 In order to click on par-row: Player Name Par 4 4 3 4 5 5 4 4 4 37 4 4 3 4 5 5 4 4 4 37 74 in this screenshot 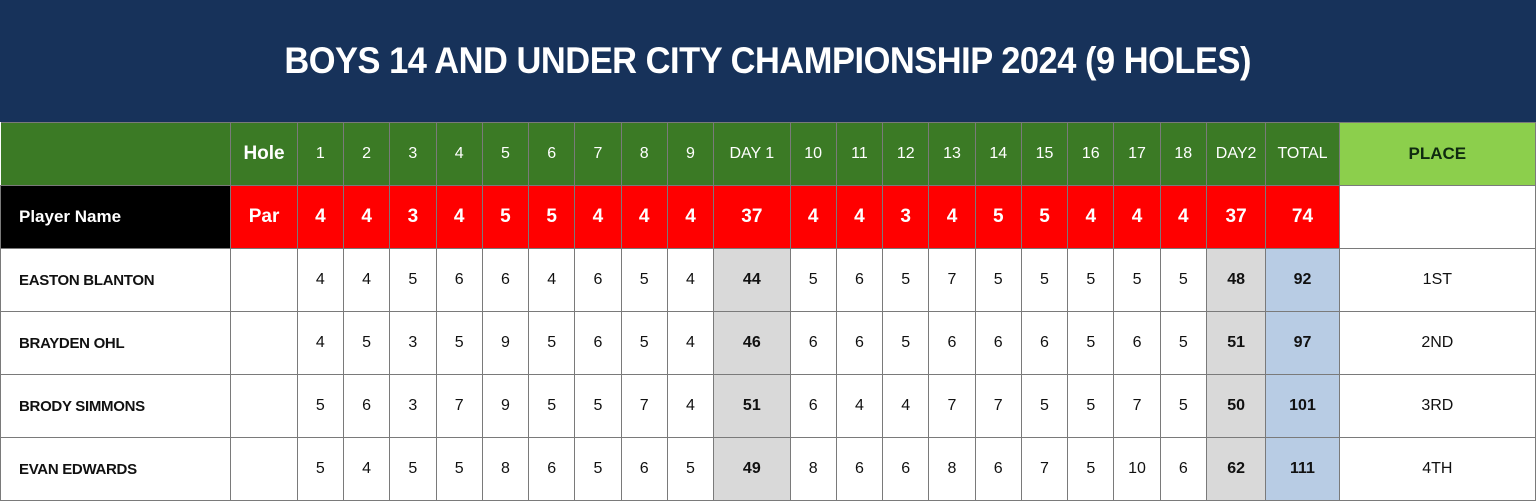, I will do `click(768, 217)`.